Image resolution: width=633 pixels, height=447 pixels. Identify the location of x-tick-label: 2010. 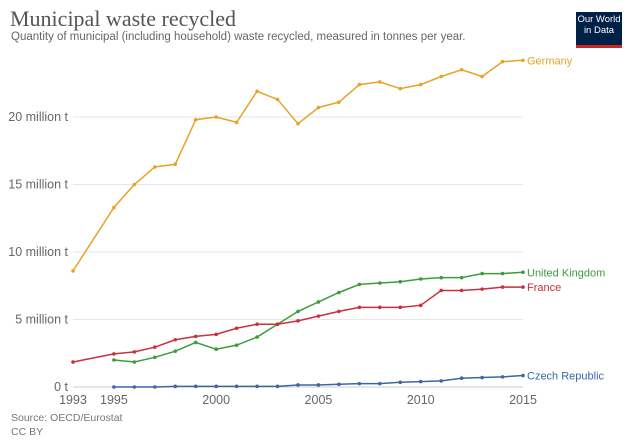
(421, 400).